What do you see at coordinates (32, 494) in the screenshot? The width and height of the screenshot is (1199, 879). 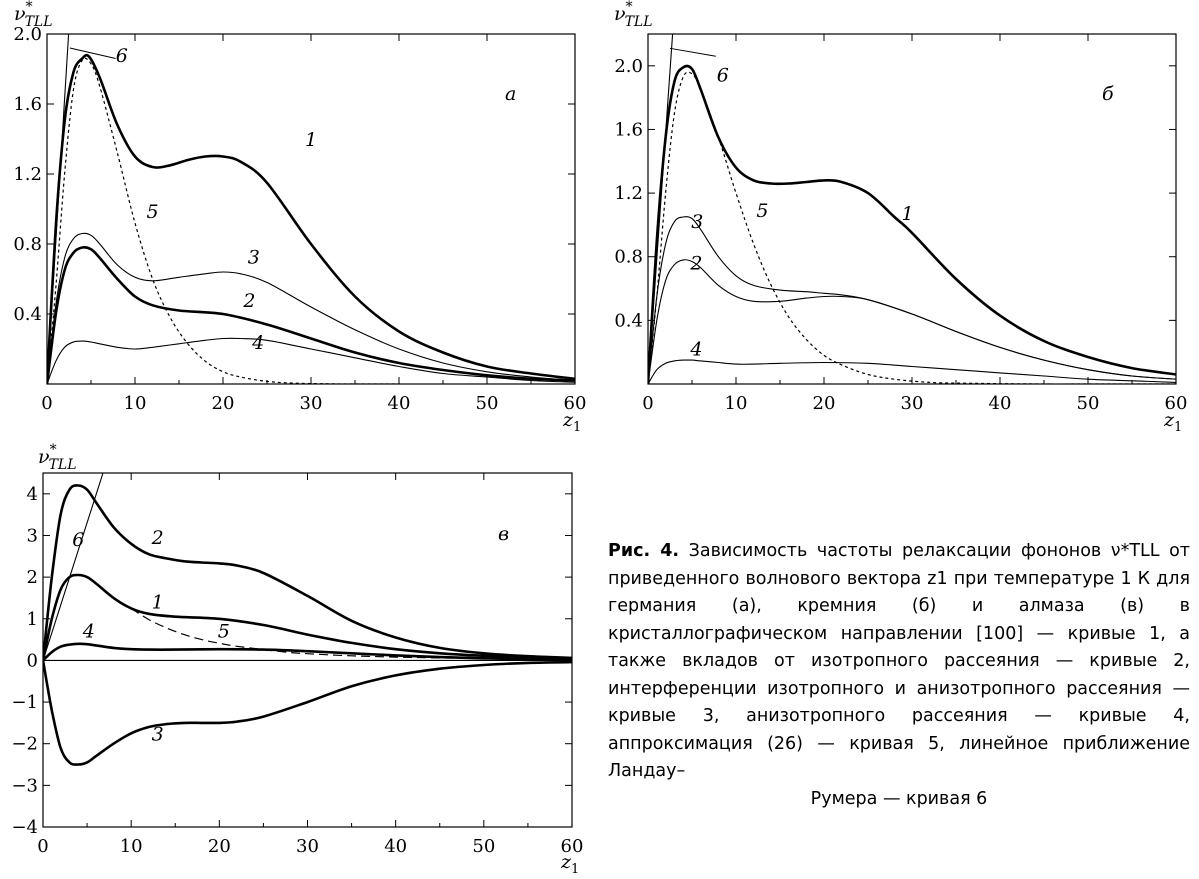 I see `y-tick-label: 4` at bounding box center [32, 494].